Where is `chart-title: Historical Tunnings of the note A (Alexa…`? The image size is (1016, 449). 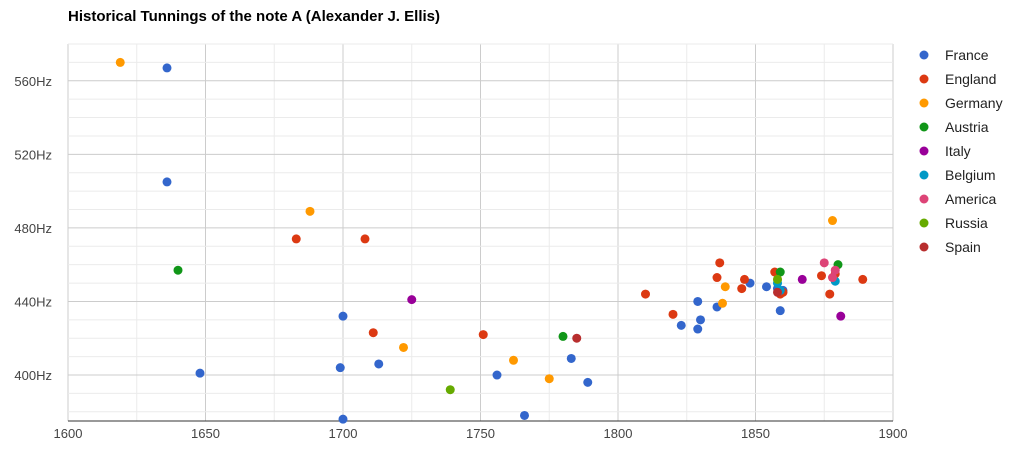
chart-title: Historical Tunnings of the note A (Alexa… is located at coordinates (254, 16).